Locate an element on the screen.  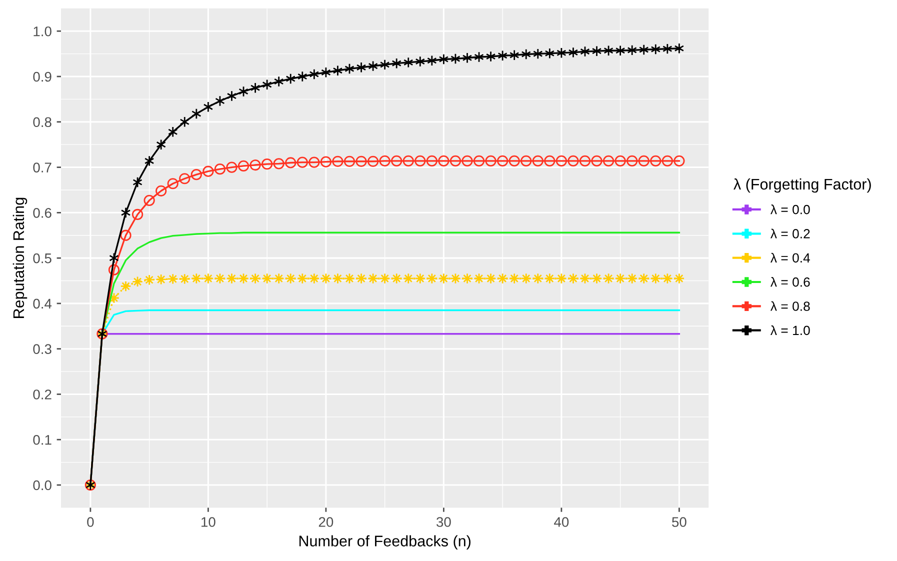
y-tick-label: 0.9 is located at coordinates (42, 77).